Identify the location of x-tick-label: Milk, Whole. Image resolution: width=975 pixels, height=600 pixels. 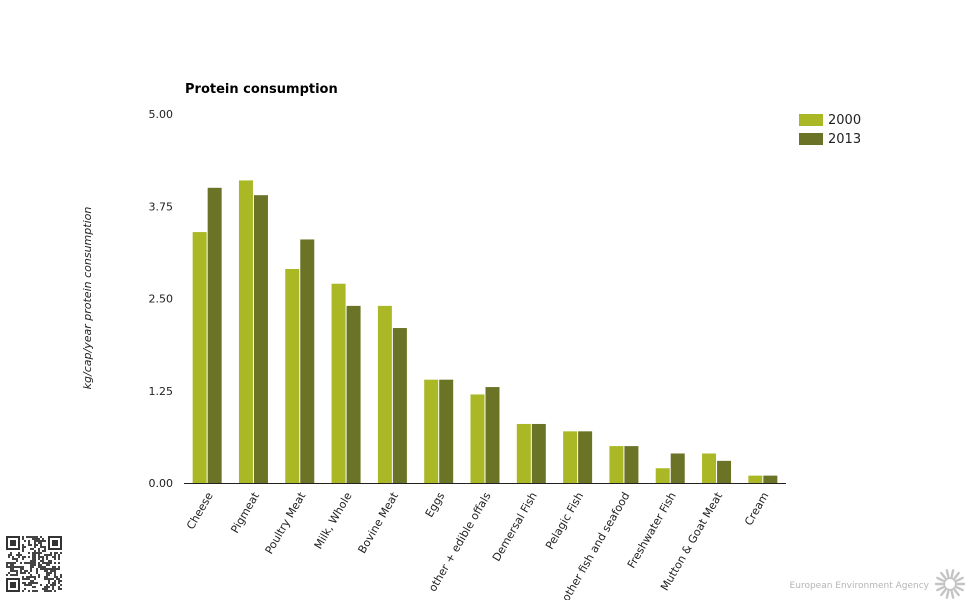
(333, 521).